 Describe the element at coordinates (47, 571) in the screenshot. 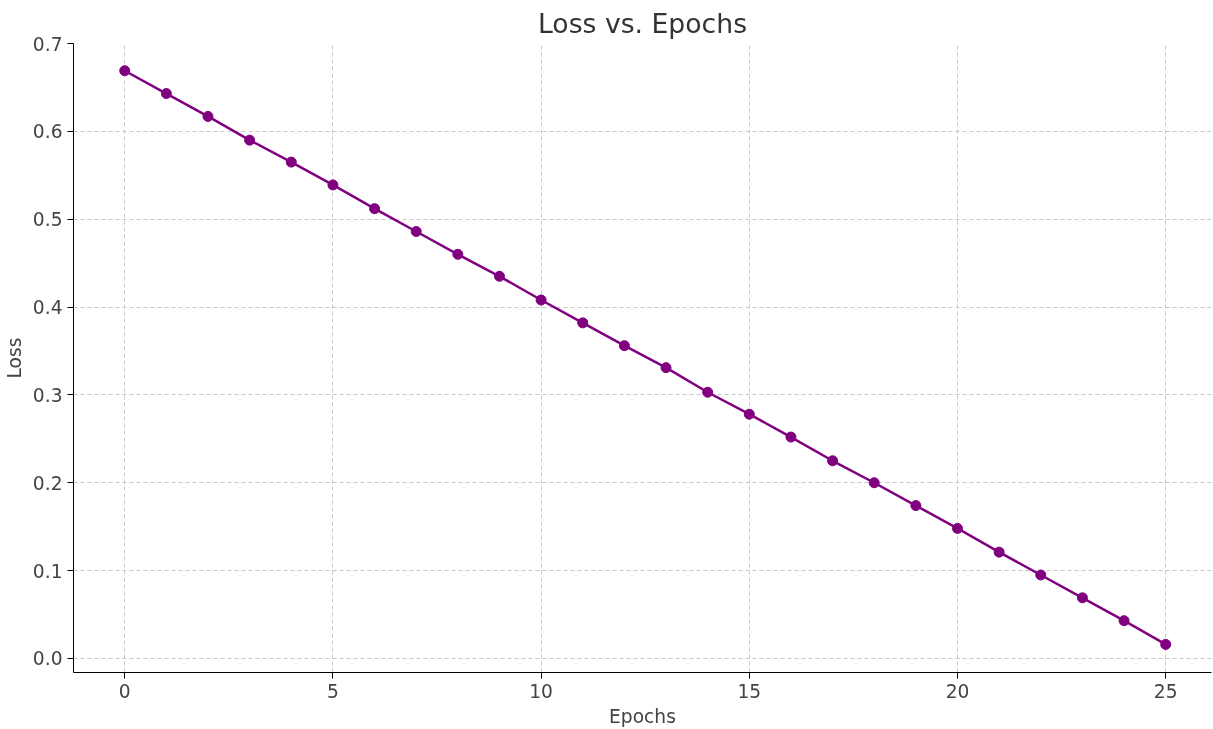

I see `y-tick-label: 0.1` at that location.